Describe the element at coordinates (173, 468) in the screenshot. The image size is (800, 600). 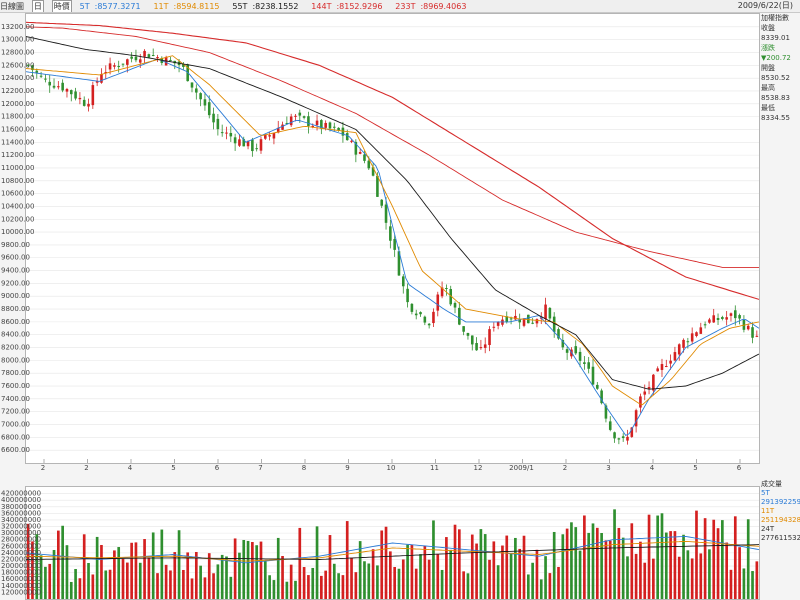
I see `x-tick-label: 5` at that location.